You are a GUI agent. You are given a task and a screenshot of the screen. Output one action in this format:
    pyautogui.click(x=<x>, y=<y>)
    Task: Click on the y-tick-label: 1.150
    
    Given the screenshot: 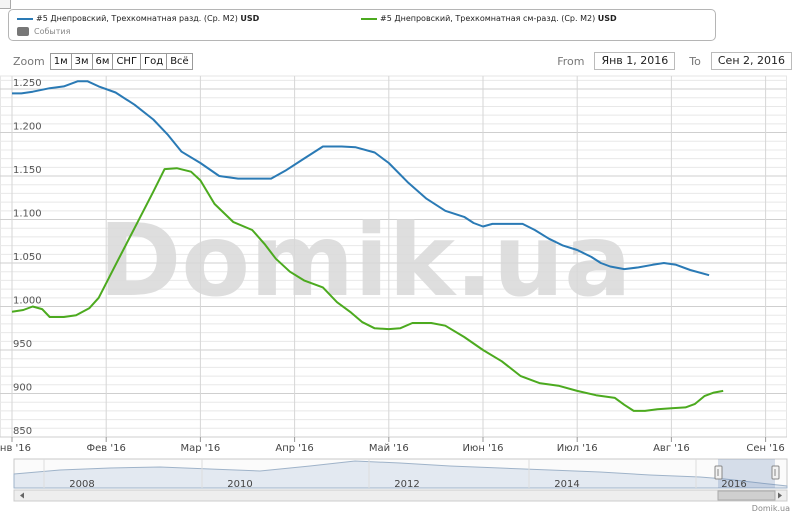 What is the action you would take?
    pyautogui.click(x=27, y=170)
    